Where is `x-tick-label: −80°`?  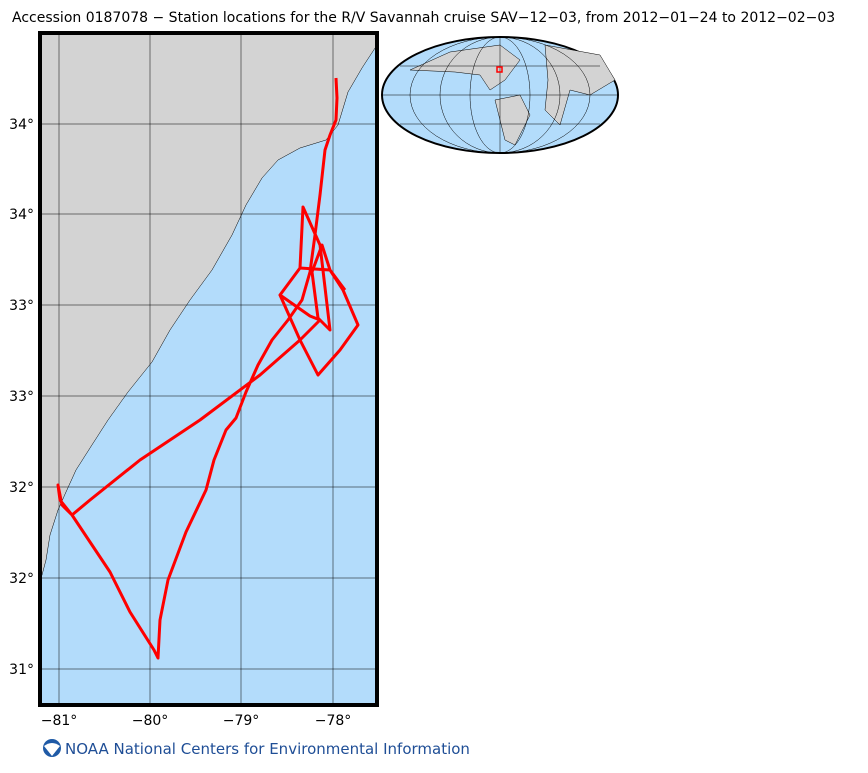
x-tick-label: −80° is located at coordinates (150, 721).